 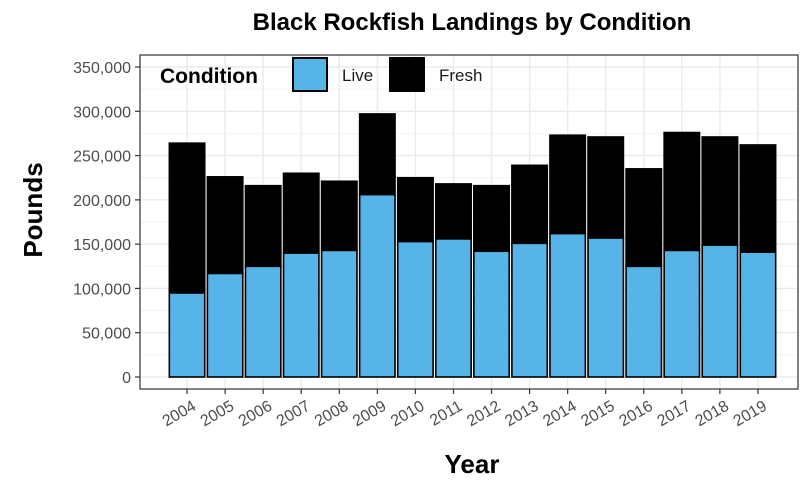 What do you see at coordinates (369, 414) in the screenshot?
I see `x-tick-label: 2009` at bounding box center [369, 414].